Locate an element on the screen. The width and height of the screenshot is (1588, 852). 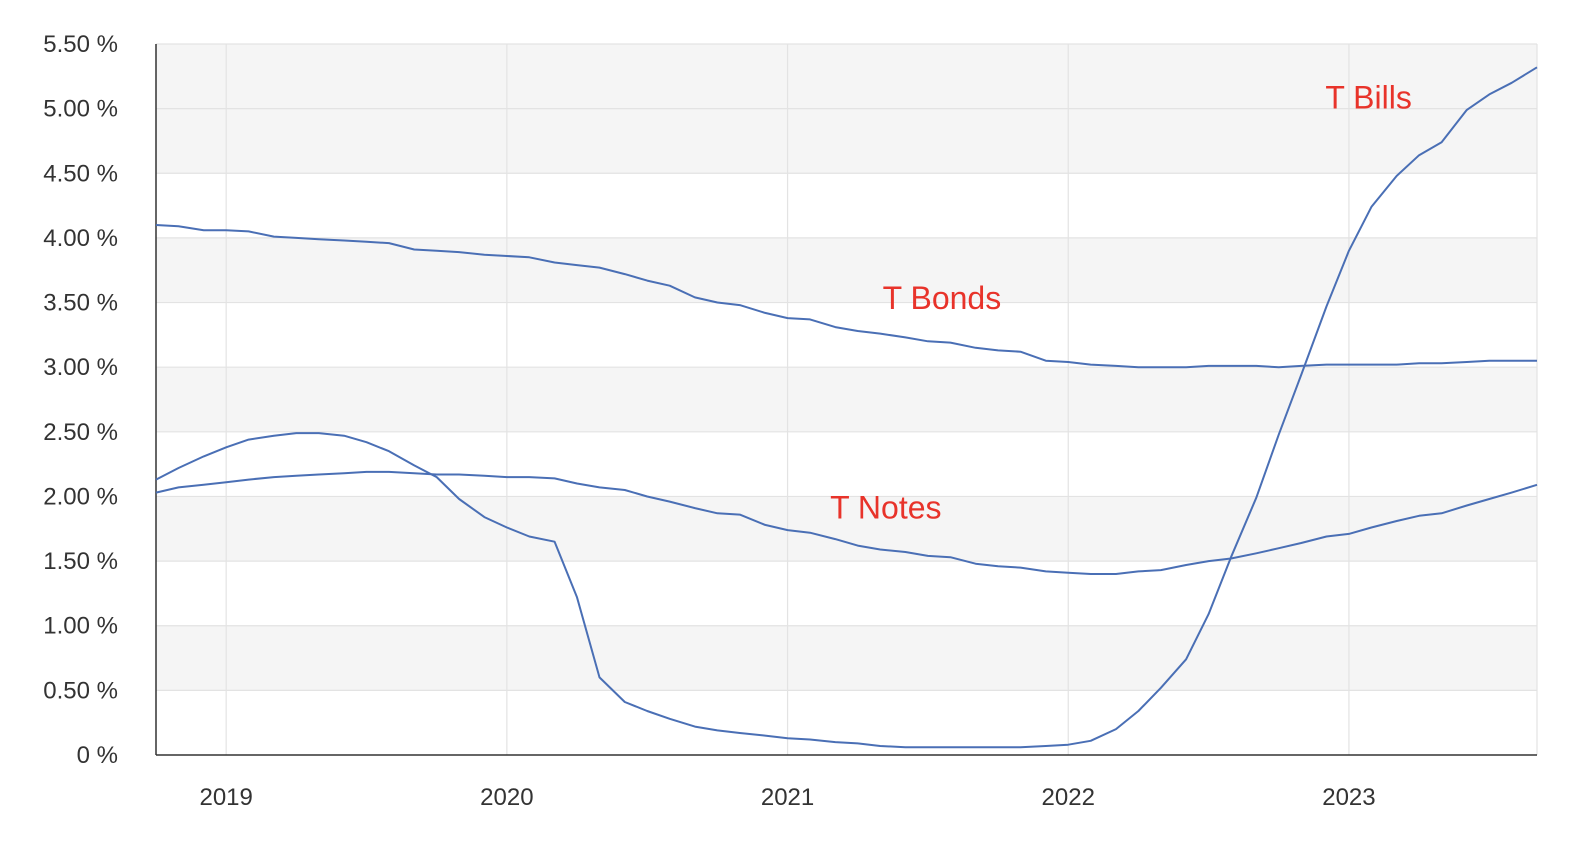
series-label-t-bills: T Bills is located at coordinates (1368, 98).